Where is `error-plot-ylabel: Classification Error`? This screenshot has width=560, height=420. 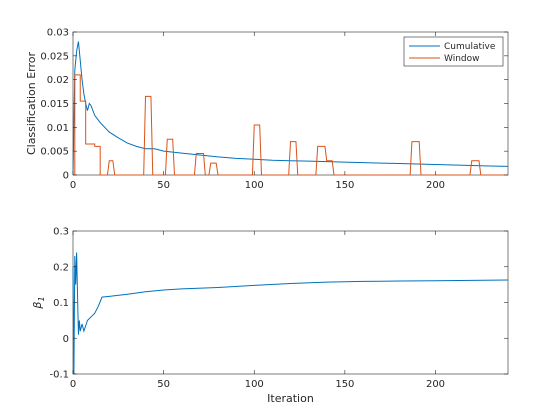 error-plot-ylabel: Classification Error is located at coordinates (31, 103).